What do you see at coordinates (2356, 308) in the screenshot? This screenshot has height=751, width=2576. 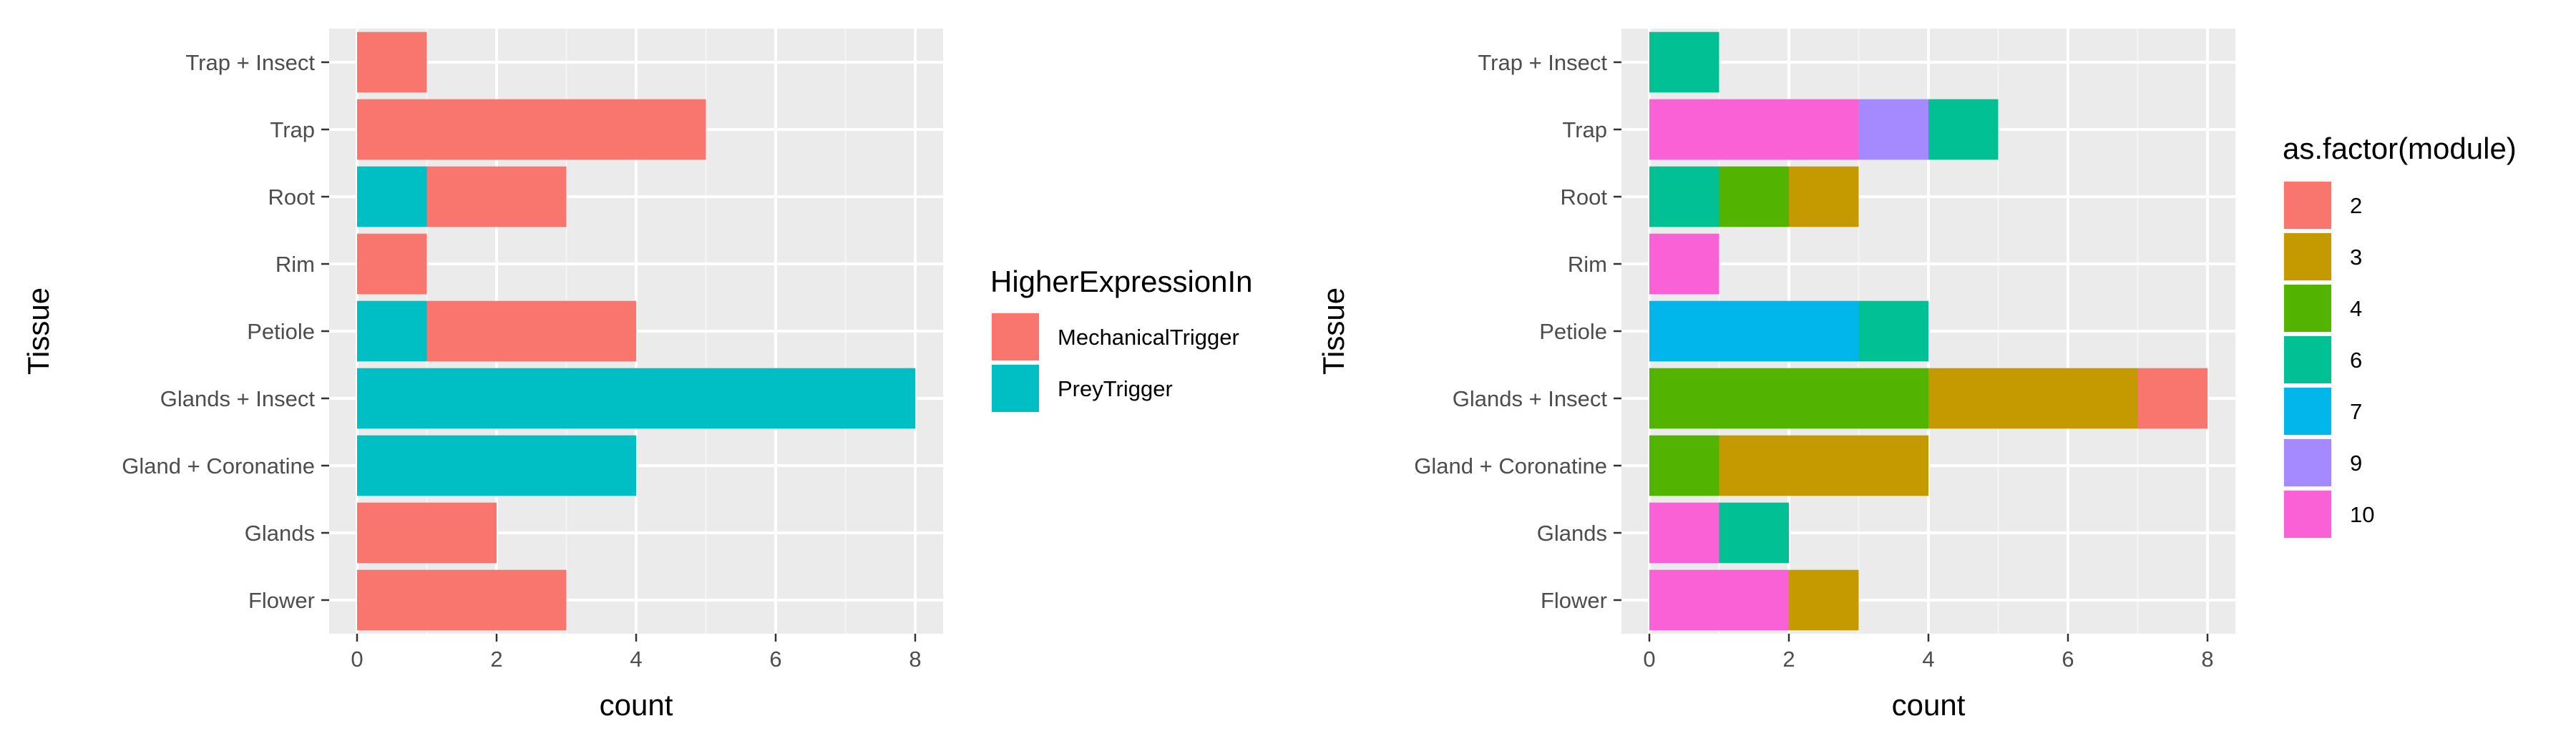 I see `legend-label: 4` at bounding box center [2356, 308].